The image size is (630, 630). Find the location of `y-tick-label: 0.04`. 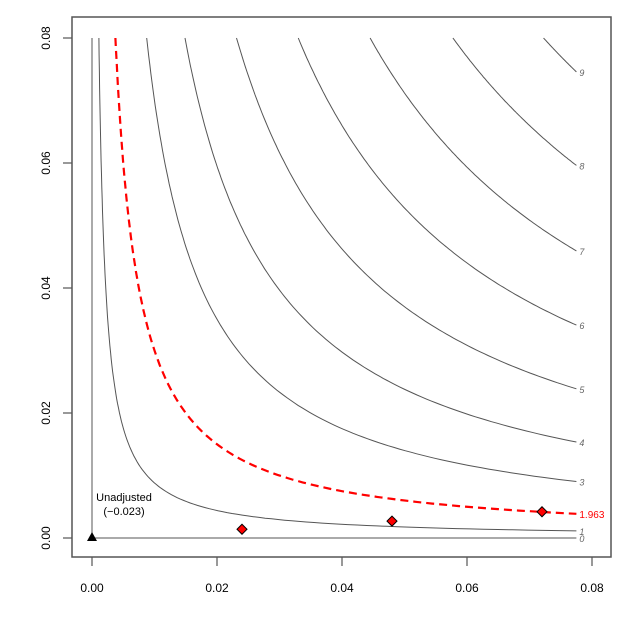

y-tick-label: 0.04 is located at coordinates (46, 288).